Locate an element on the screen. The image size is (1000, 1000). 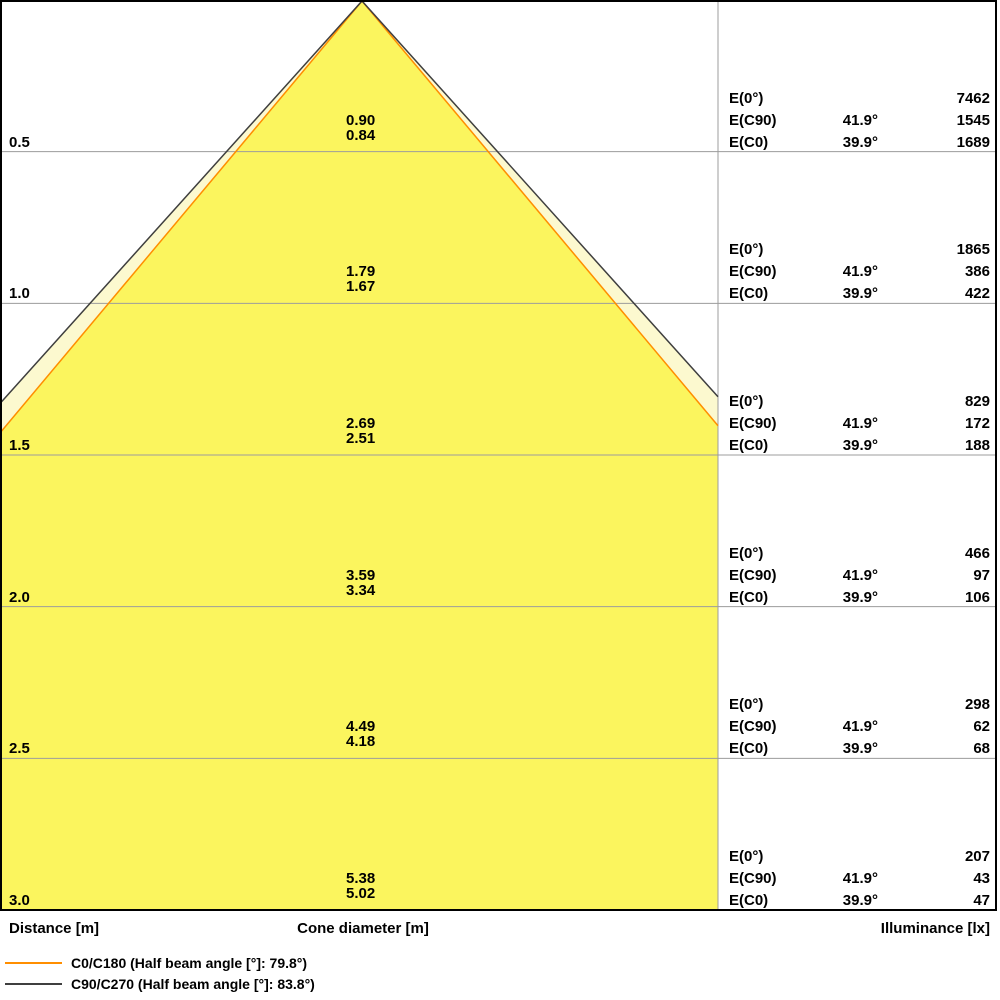
distance-label: 2.0 is located at coordinates (19, 597).